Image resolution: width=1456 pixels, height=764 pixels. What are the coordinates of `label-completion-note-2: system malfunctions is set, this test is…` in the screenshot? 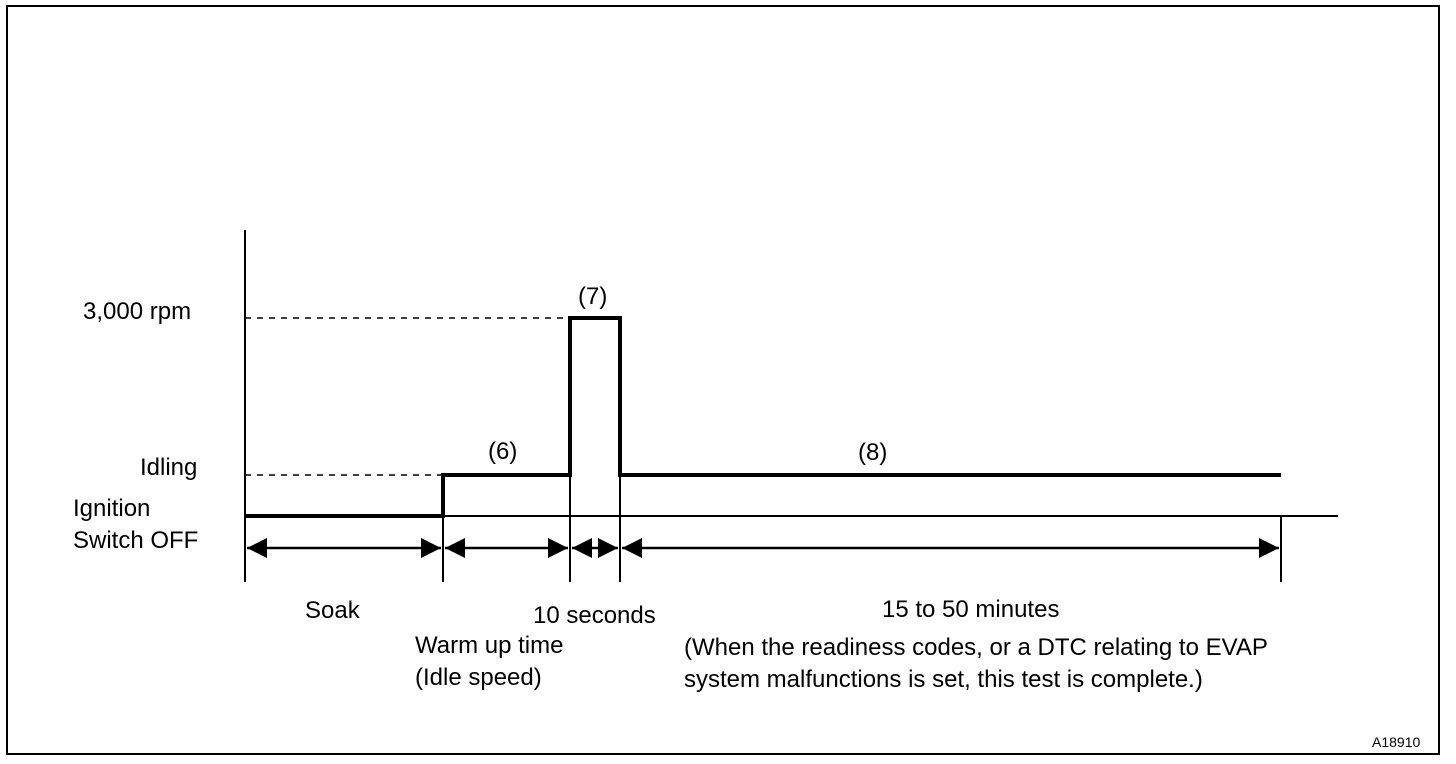 It's located at (943, 679).